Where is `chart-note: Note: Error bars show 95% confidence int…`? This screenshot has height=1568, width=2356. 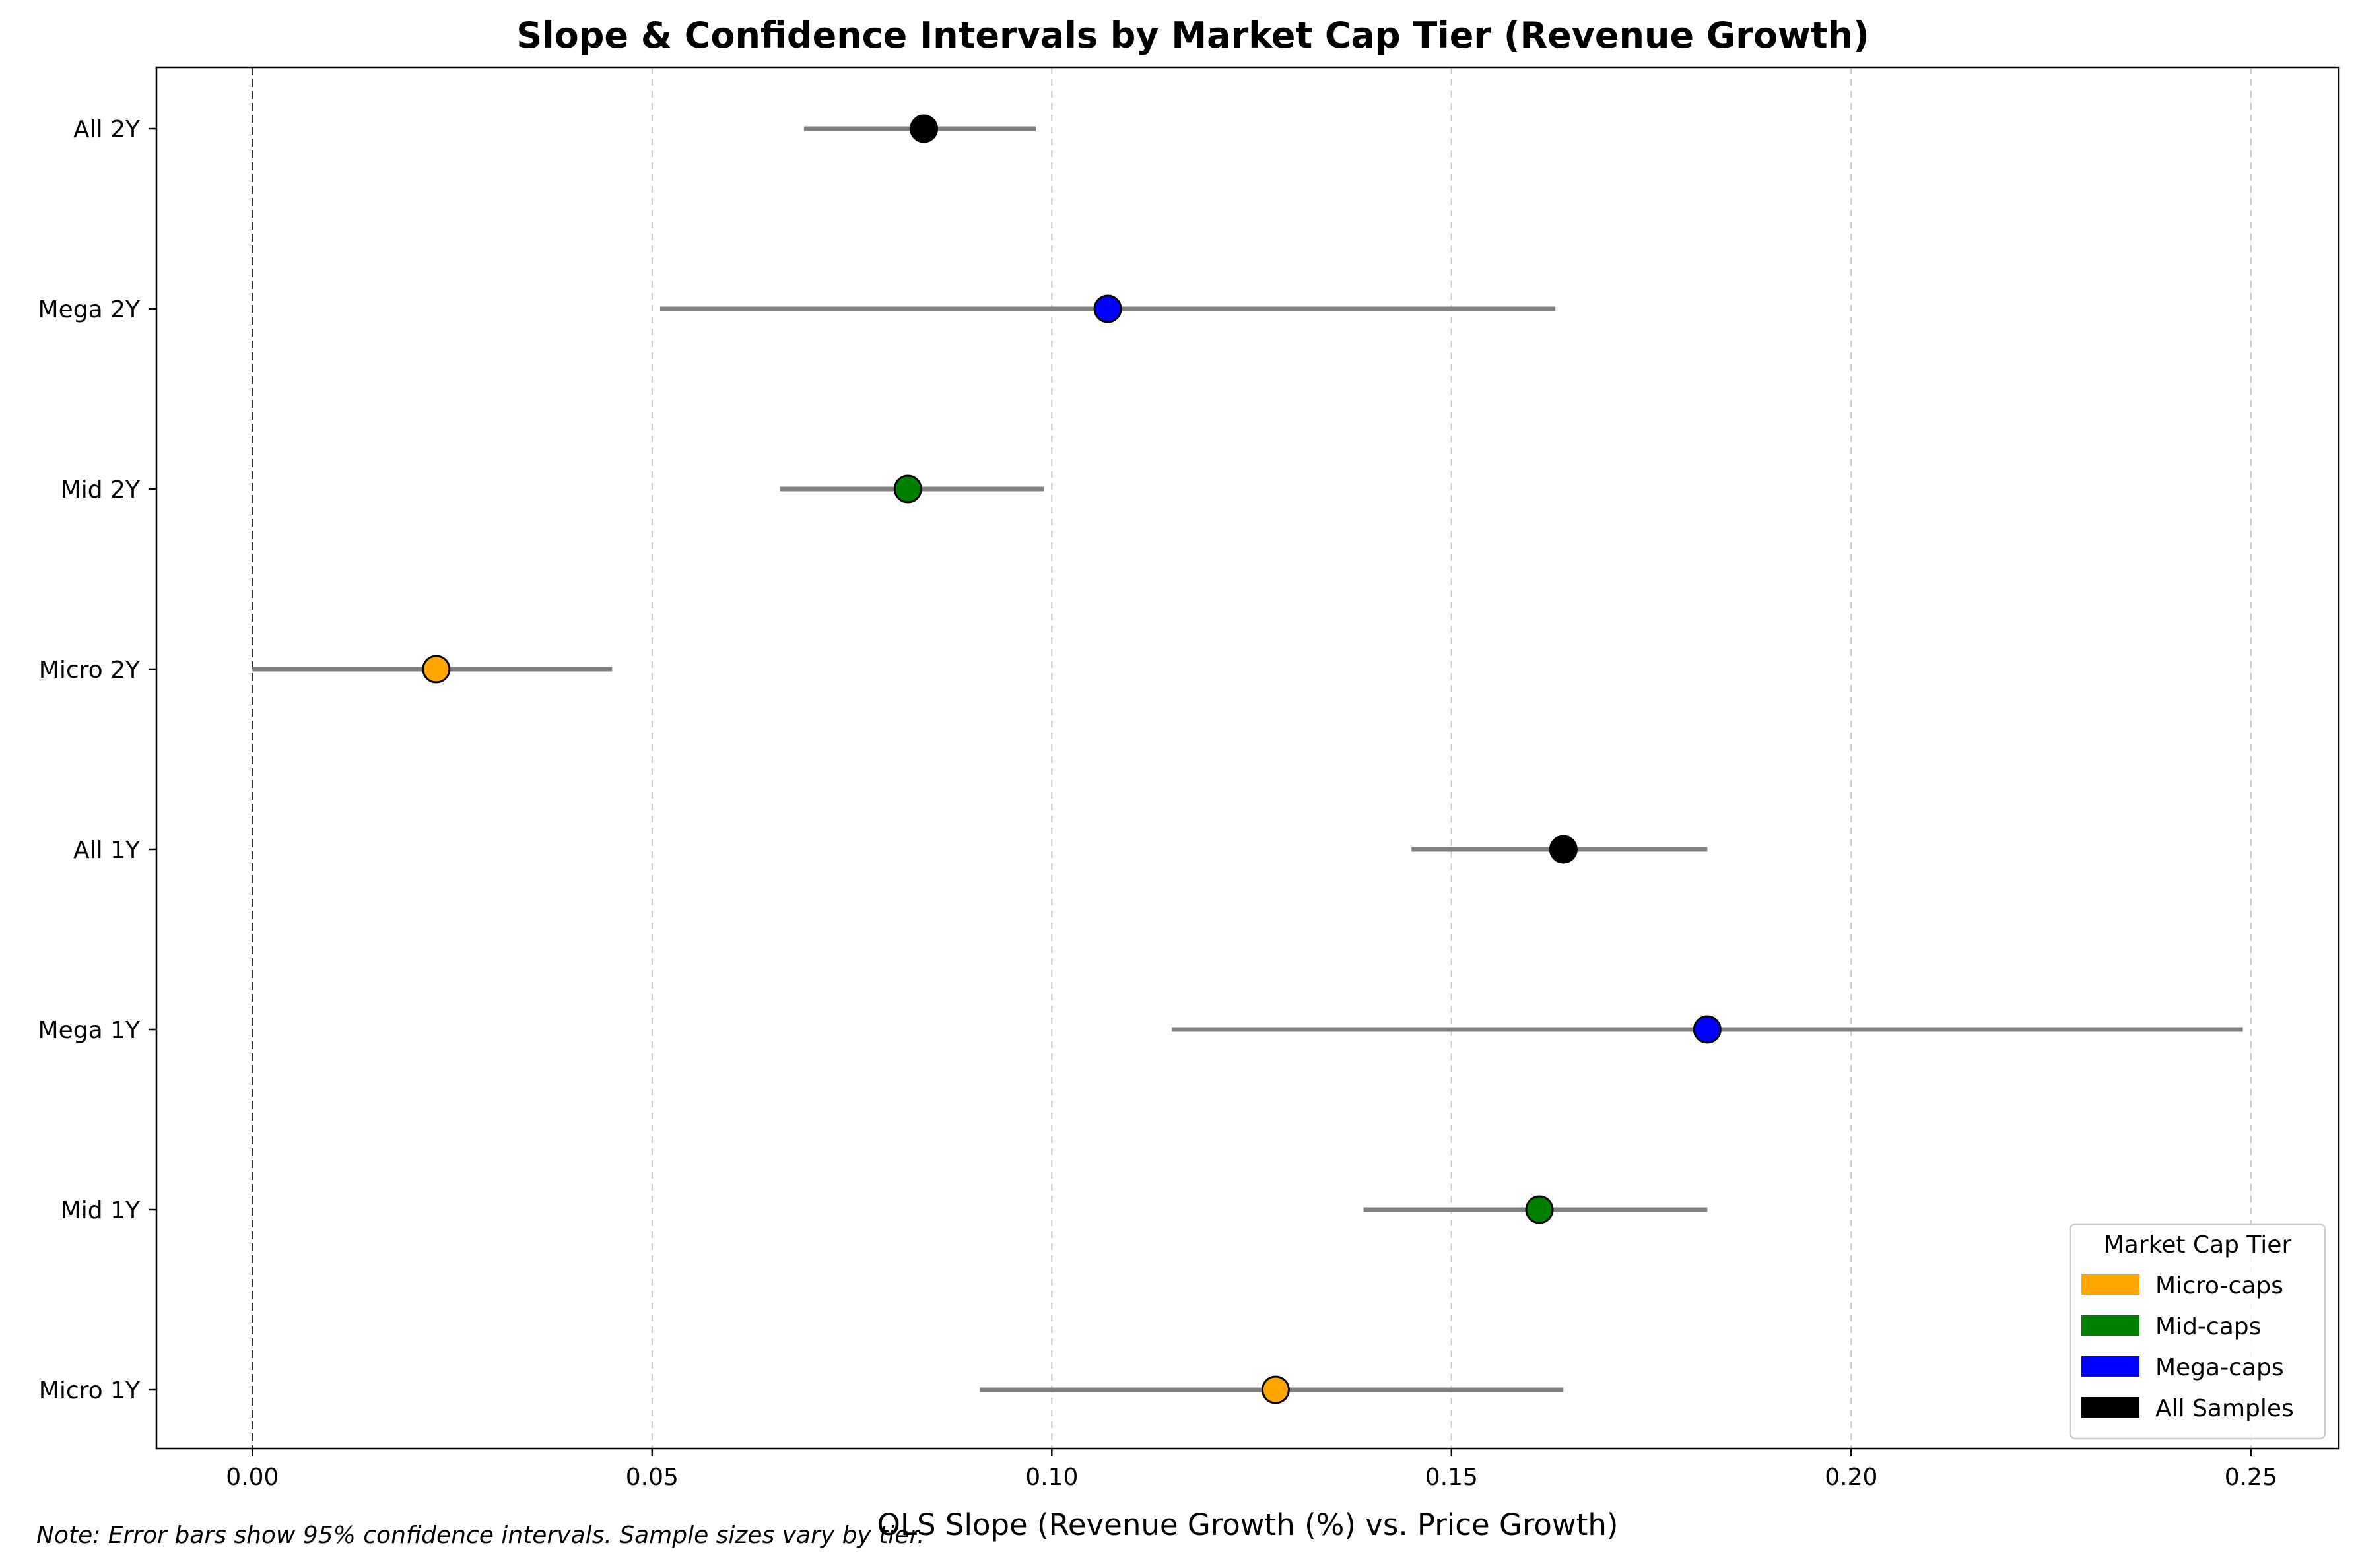 chart-note: Note: Error bars show 95% confidence int… is located at coordinates (480, 1535).